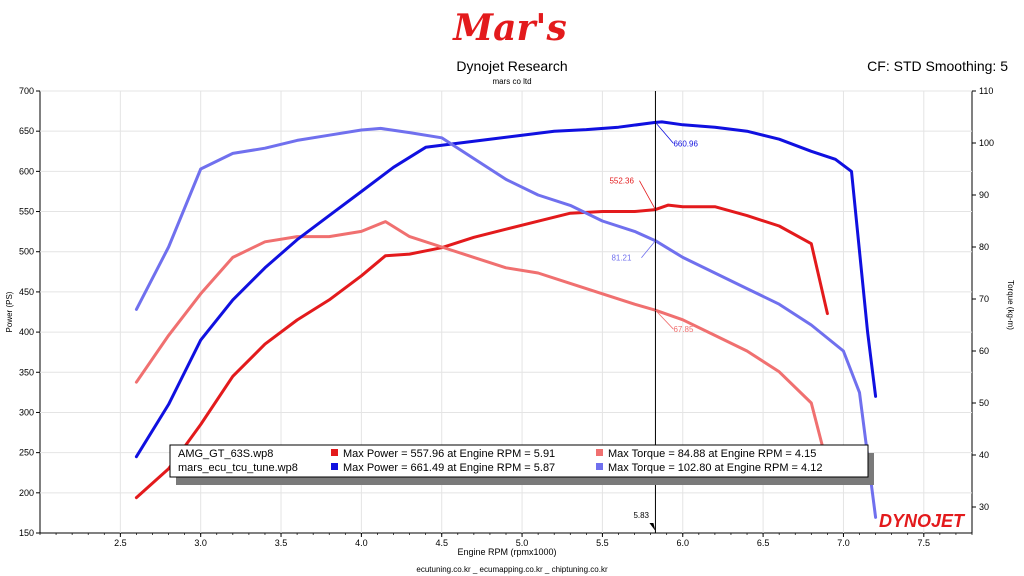 The width and height of the screenshot is (1024, 576). Describe the element at coordinates (986, 143) in the screenshot. I see `y-right-tick-label: 100` at that location.